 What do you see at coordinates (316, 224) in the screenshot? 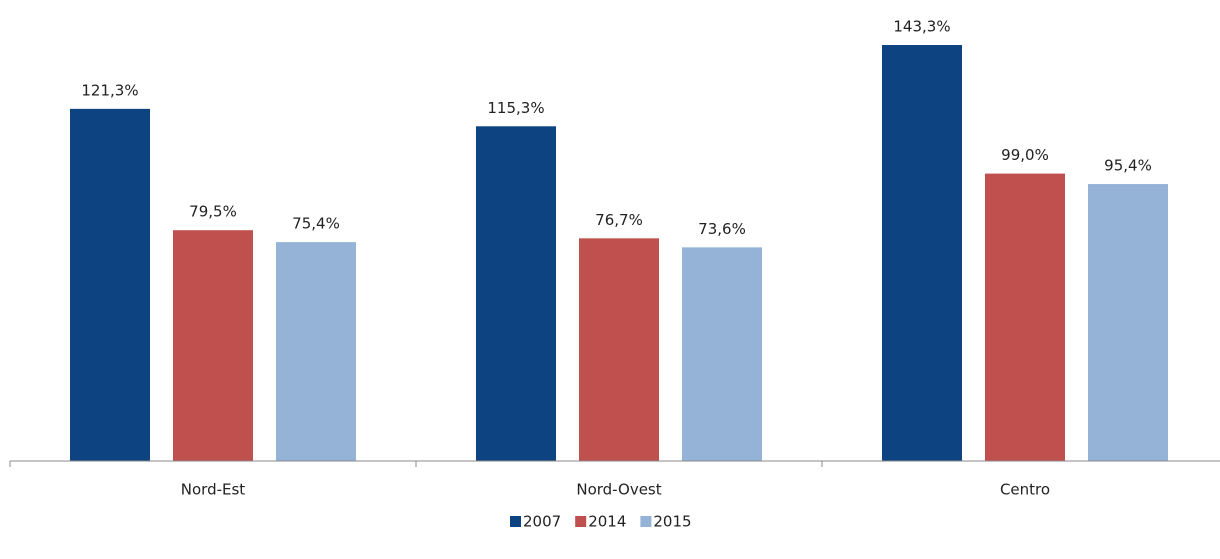
I see `value-label: 75,4%` at bounding box center [316, 224].